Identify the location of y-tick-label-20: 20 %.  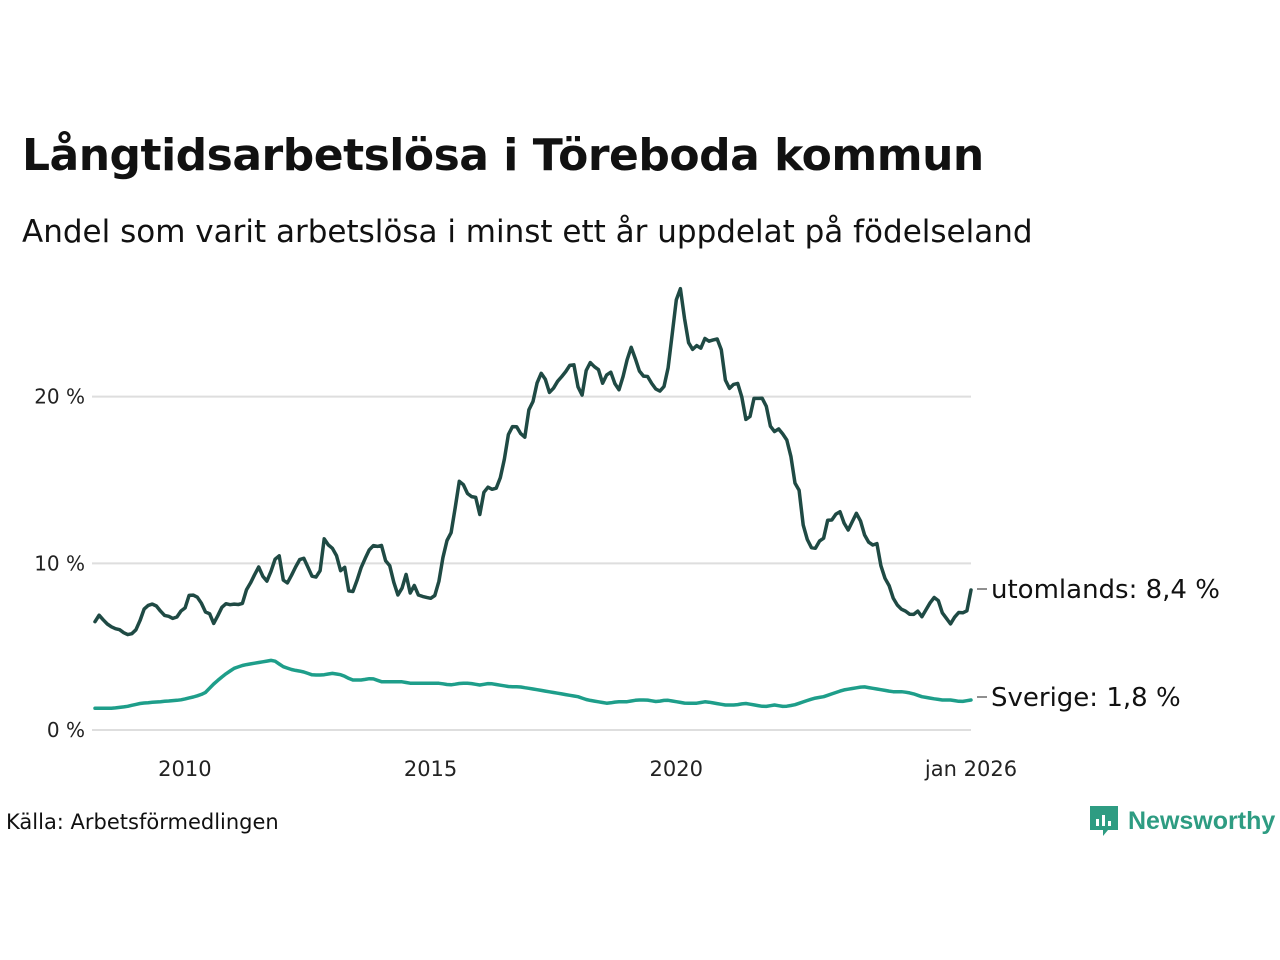
(59, 397).